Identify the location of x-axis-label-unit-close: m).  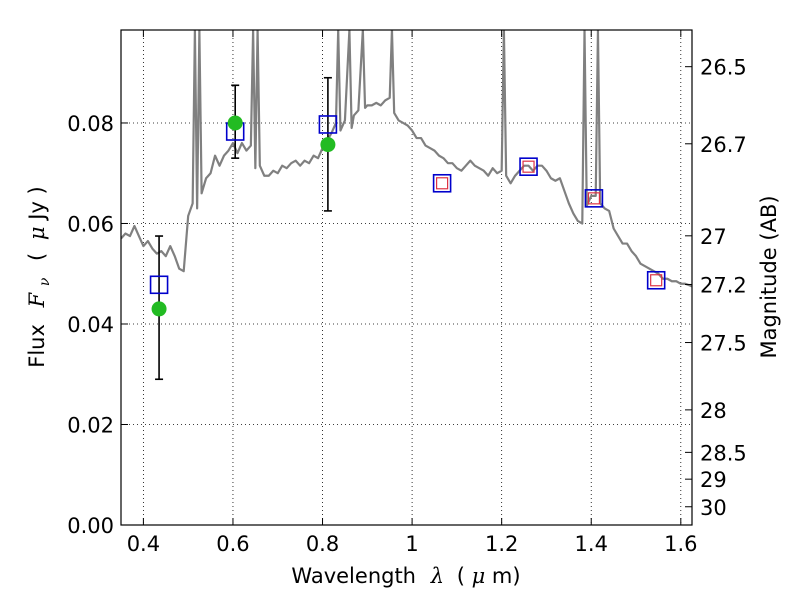
(506, 576).